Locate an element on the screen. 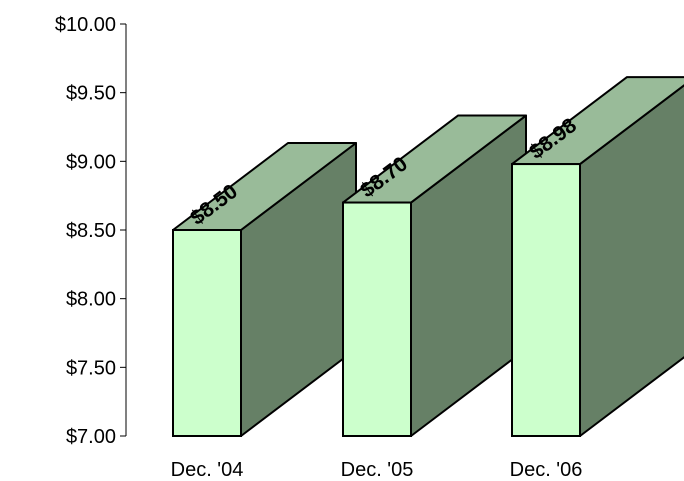  y-tick-label: $9.00 is located at coordinates (91, 162).